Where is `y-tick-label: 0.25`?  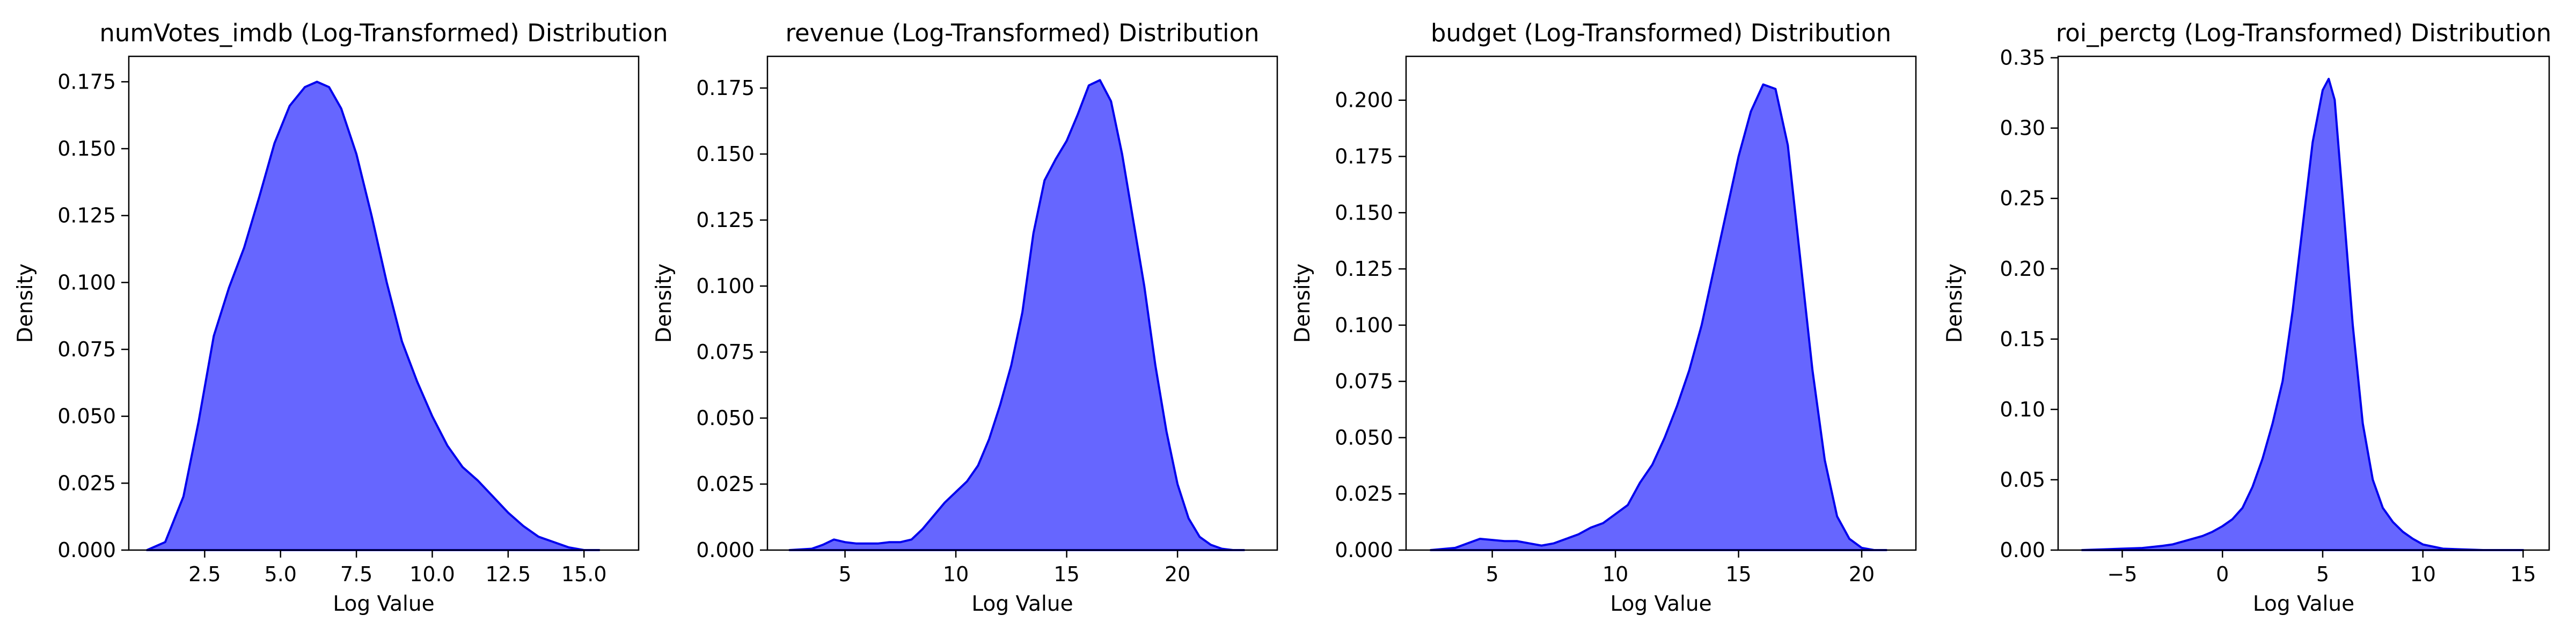
y-tick-label: 0.25 is located at coordinates (2022, 198).